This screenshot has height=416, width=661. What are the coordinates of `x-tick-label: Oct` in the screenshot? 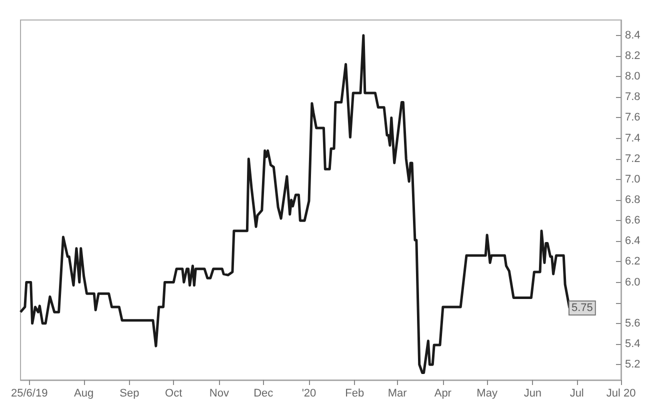 It's located at (173, 394).